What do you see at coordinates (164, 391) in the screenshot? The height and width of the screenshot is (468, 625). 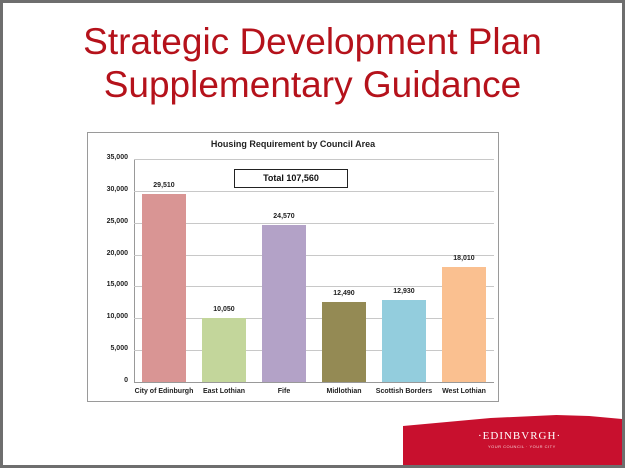 I see `x-category-label: City of Edinburgh` at bounding box center [164, 391].